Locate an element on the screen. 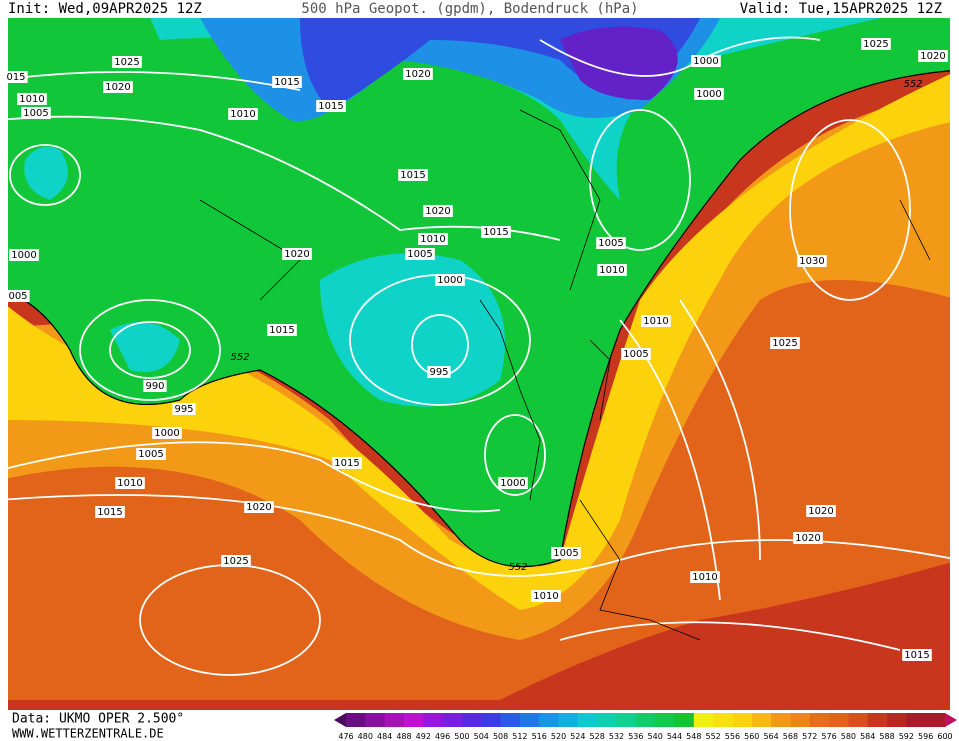 The width and height of the screenshot is (959, 741). scale-label: 496 is located at coordinates (442, 736).